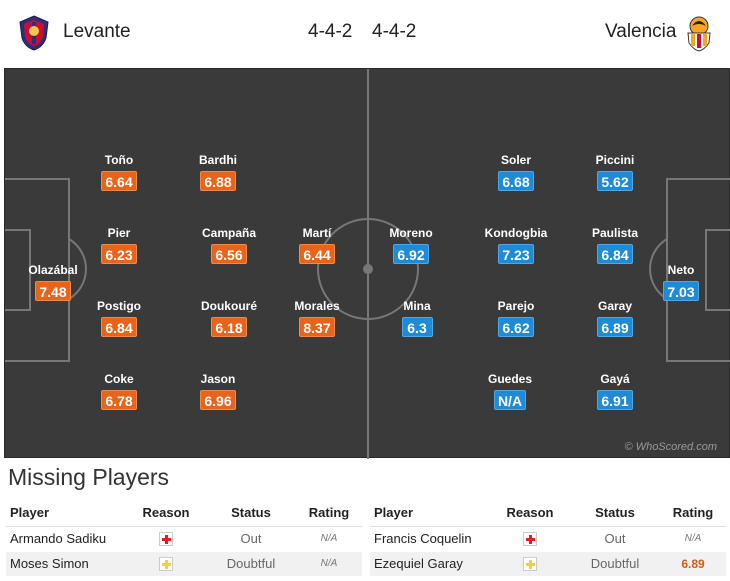 Image resolution: width=730 pixels, height=581 pixels. Describe the element at coordinates (693, 564) in the screenshot. I see `rating-cell: 6.89` at that location.